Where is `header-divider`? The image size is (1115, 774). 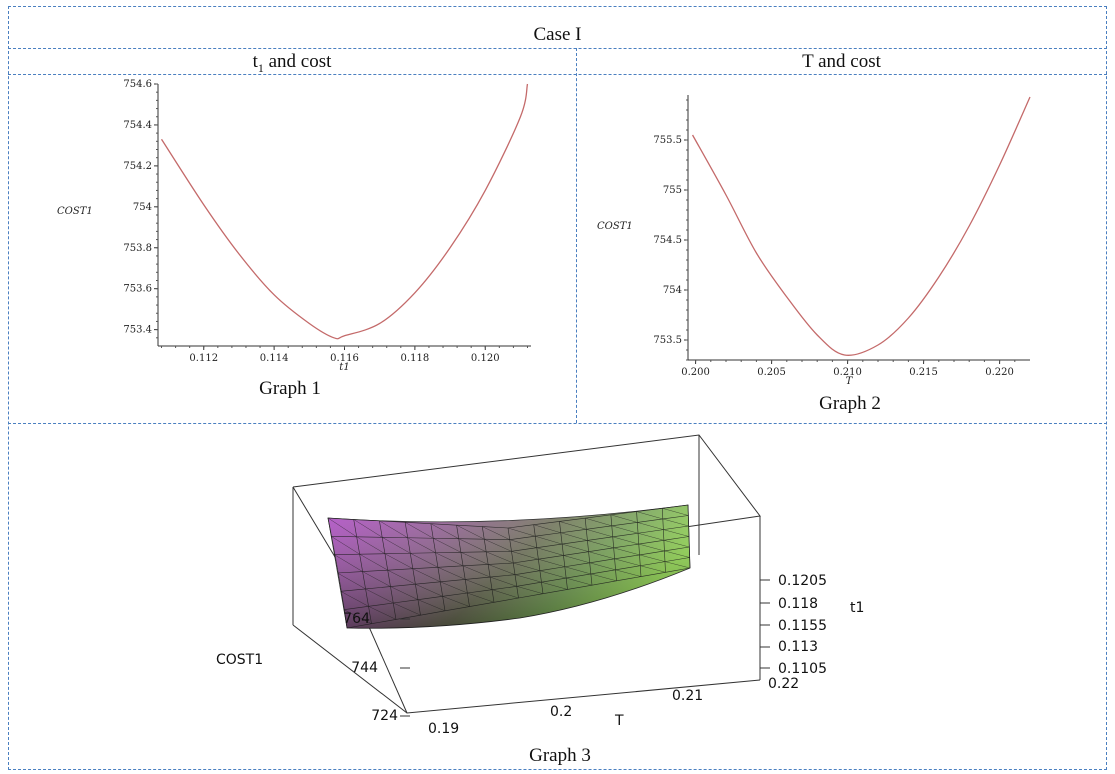 header-divider is located at coordinates (557, 48).